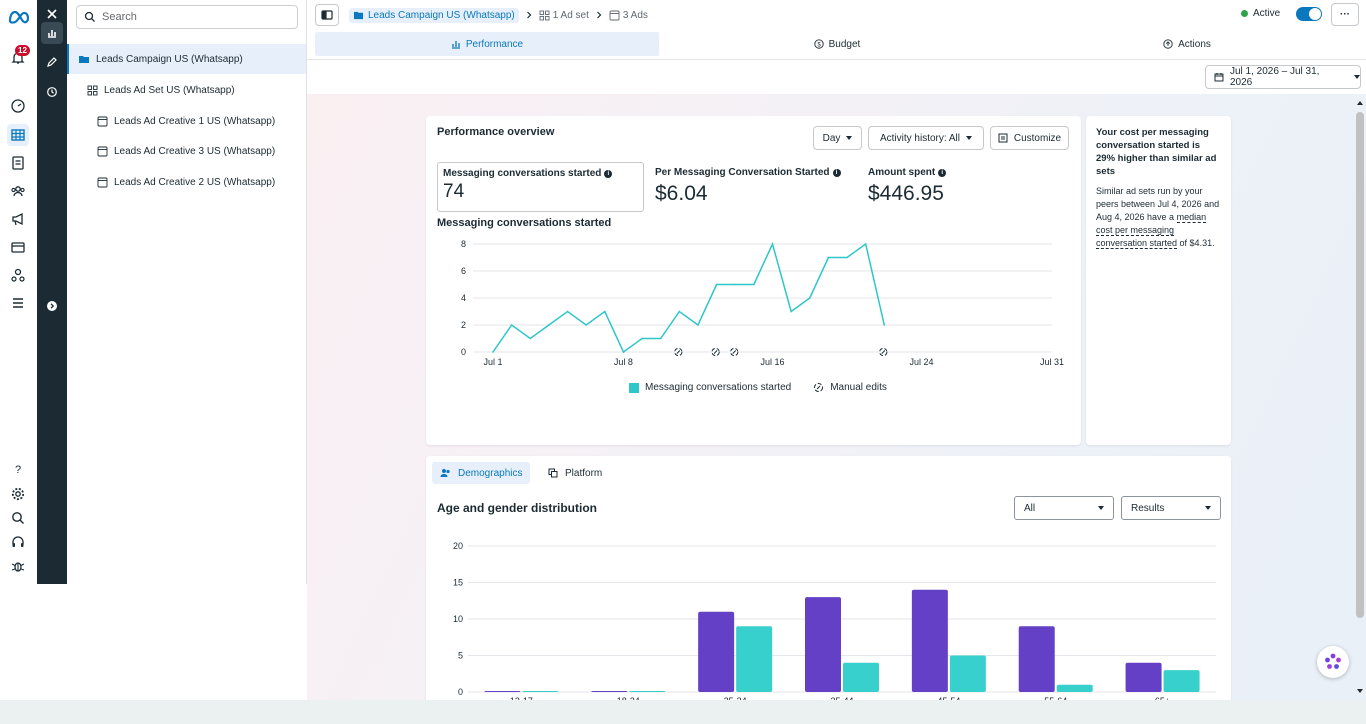 The width and height of the screenshot is (1366, 724). Describe the element at coordinates (1360, 691) in the screenshot. I see `scroll-down-icon` at that location.